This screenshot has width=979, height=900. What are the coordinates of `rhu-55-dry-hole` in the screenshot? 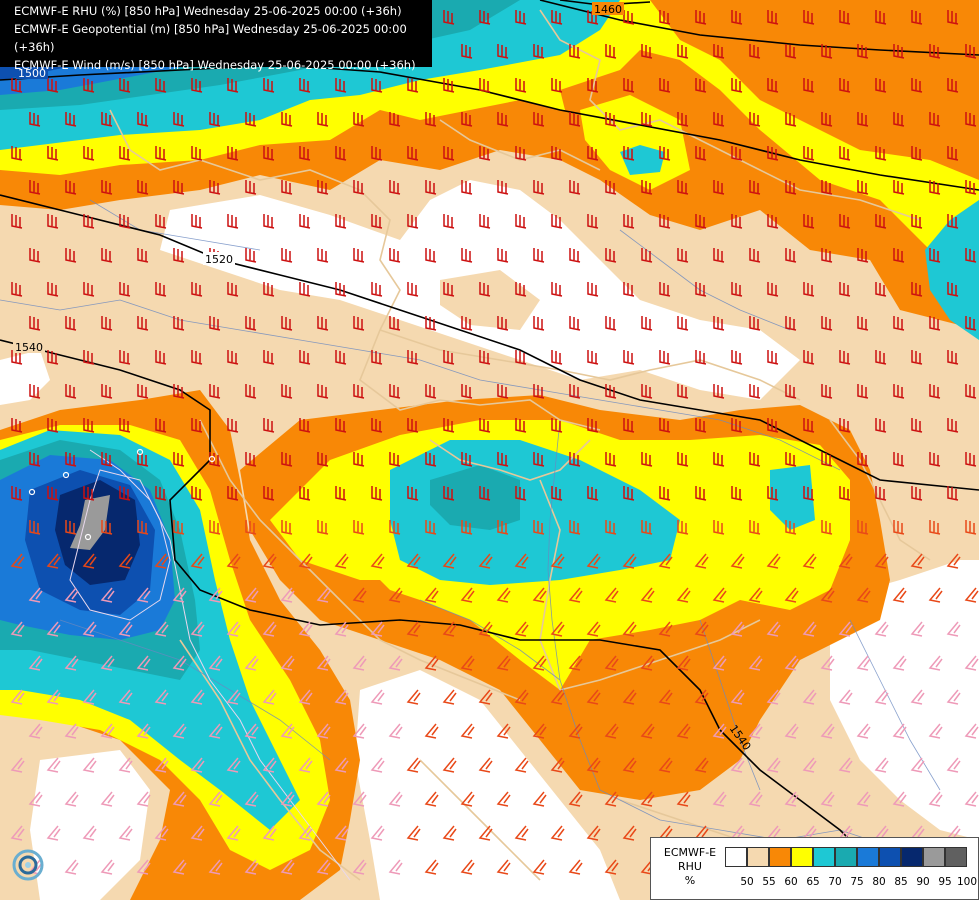 It's located at (490, 300).